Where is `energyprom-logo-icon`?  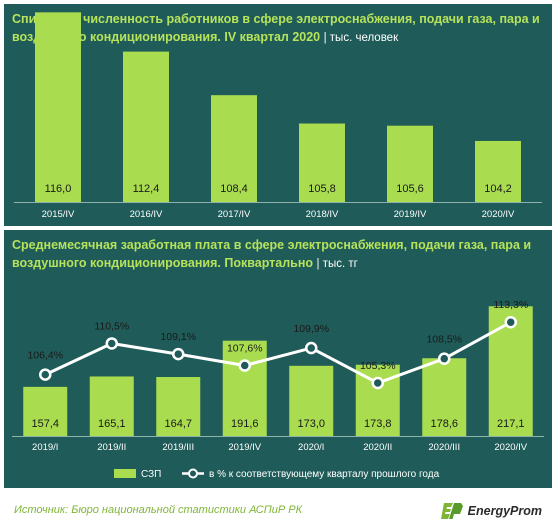
energyprom-logo-icon is located at coordinates (451, 511).